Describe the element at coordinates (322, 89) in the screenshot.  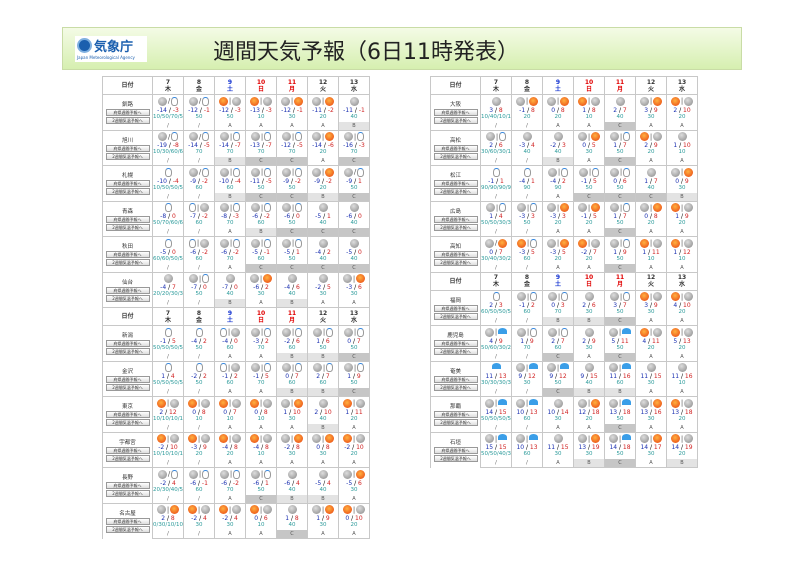
I see `day-weekday: 火` at that location.